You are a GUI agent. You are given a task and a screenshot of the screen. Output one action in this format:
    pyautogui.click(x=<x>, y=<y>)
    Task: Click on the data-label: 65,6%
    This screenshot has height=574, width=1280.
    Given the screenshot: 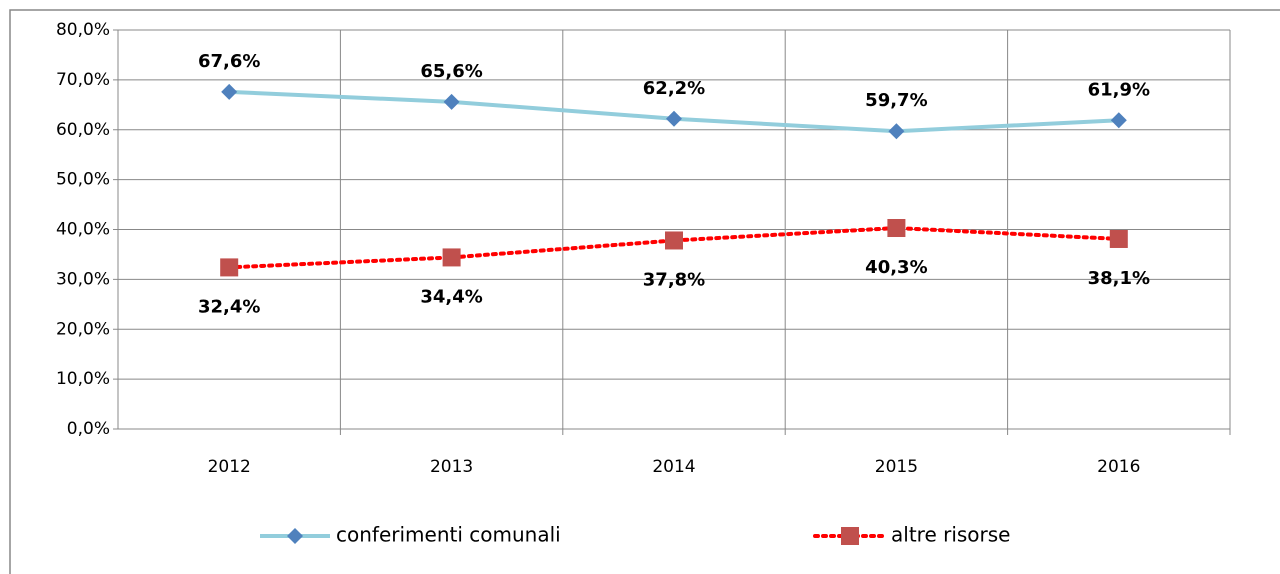 What is the action you would take?
    pyautogui.click(x=451, y=71)
    